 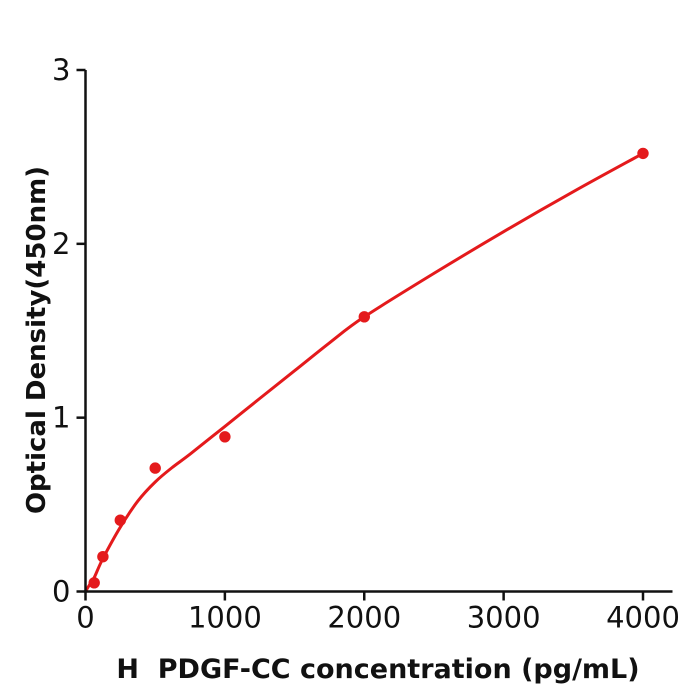 I want to click on x-tick-label: 1000, so click(x=225, y=618).